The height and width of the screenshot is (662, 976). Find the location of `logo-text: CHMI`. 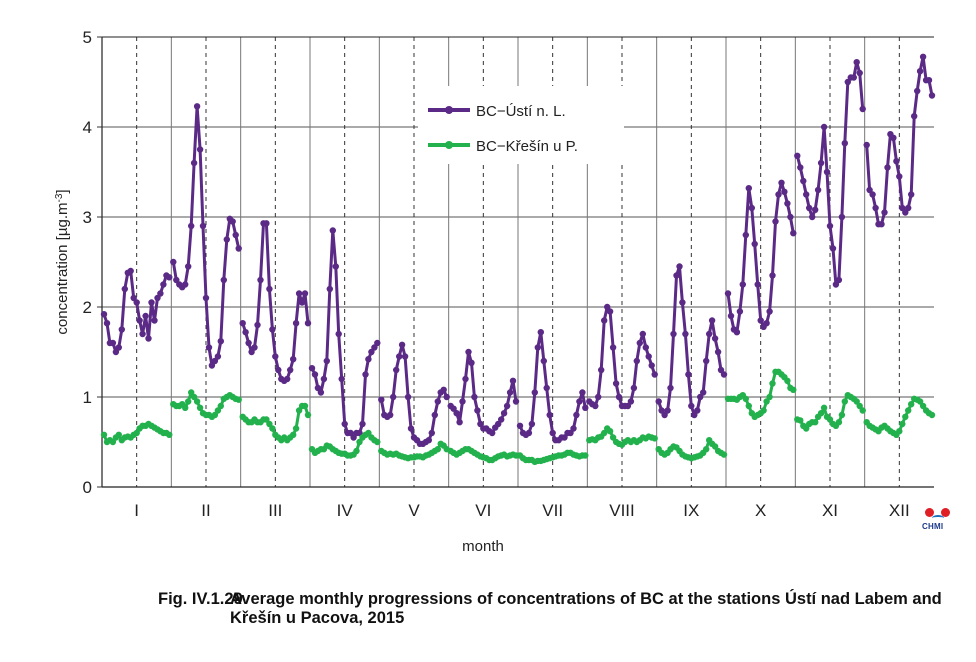

logo-text: CHMI is located at coordinates (933, 526).